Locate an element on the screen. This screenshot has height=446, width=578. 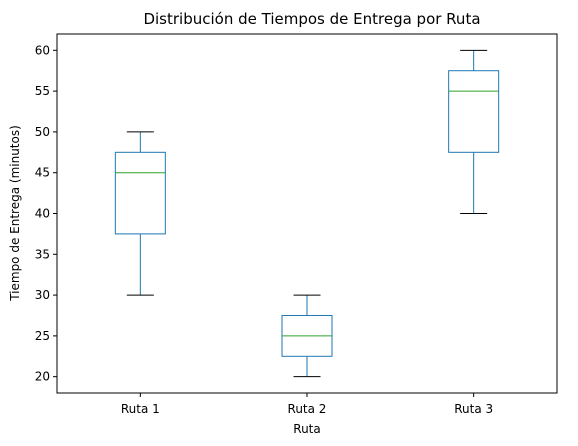
x-axis-label: Ruta is located at coordinates (306, 429).